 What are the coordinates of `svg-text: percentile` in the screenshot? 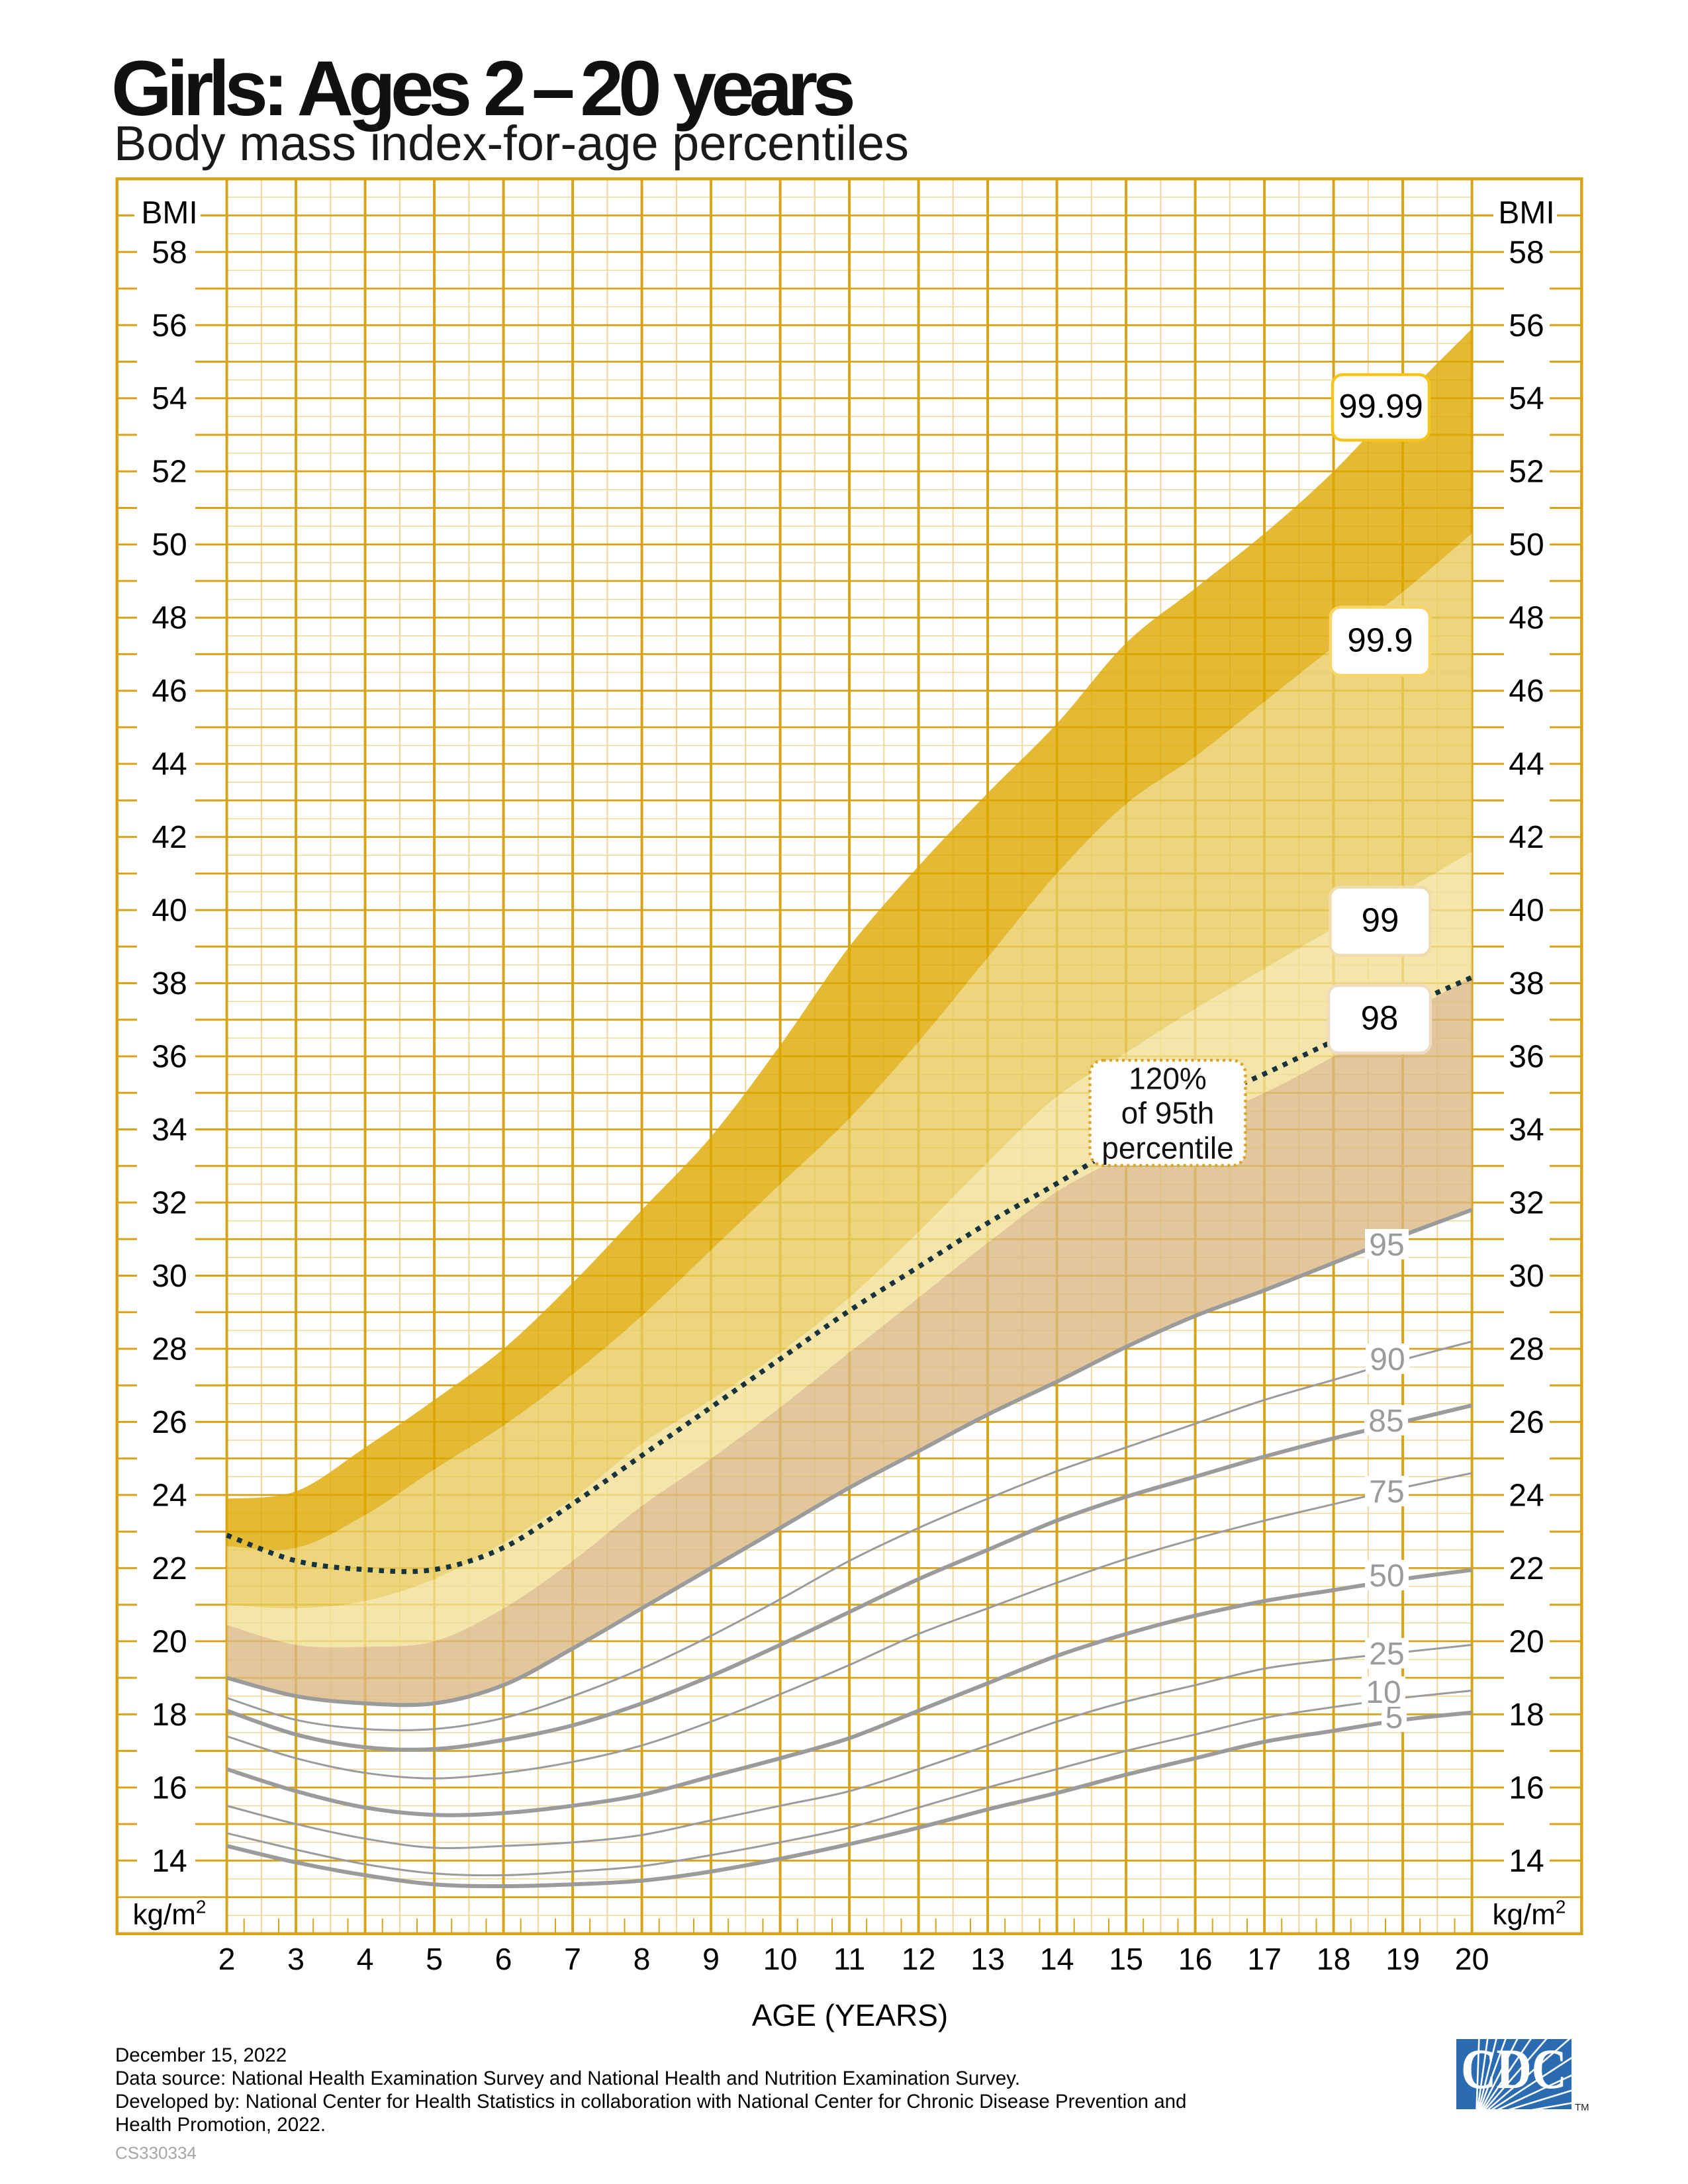 It's located at (1167, 1148).